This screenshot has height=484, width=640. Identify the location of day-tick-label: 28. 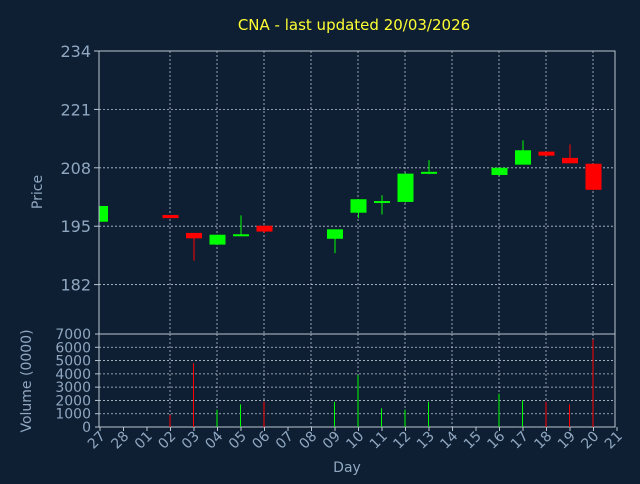
(120, 441).